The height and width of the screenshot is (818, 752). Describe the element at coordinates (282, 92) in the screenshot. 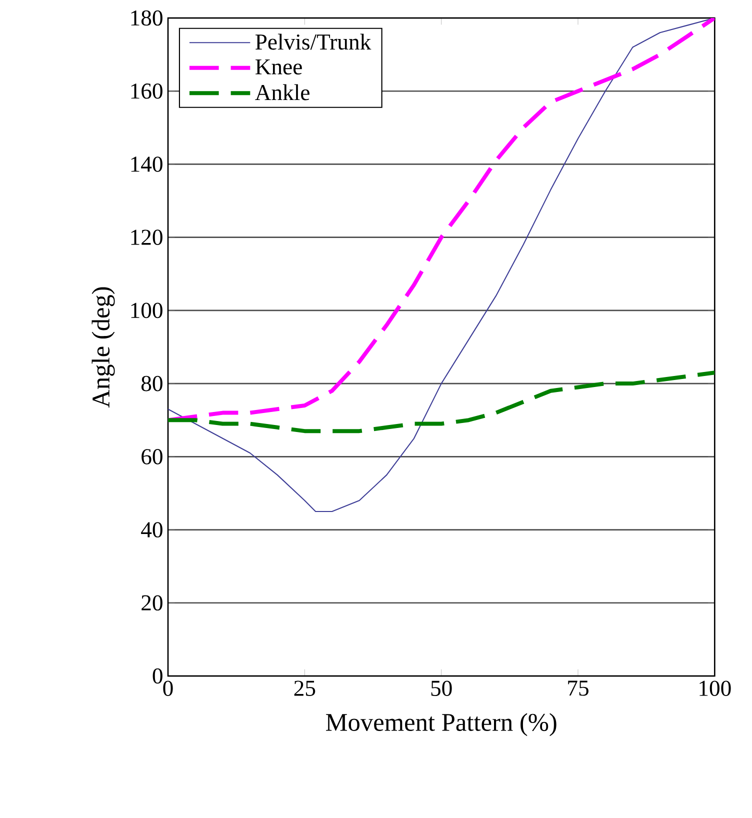

I see `legend-label: Ankle` at that location.